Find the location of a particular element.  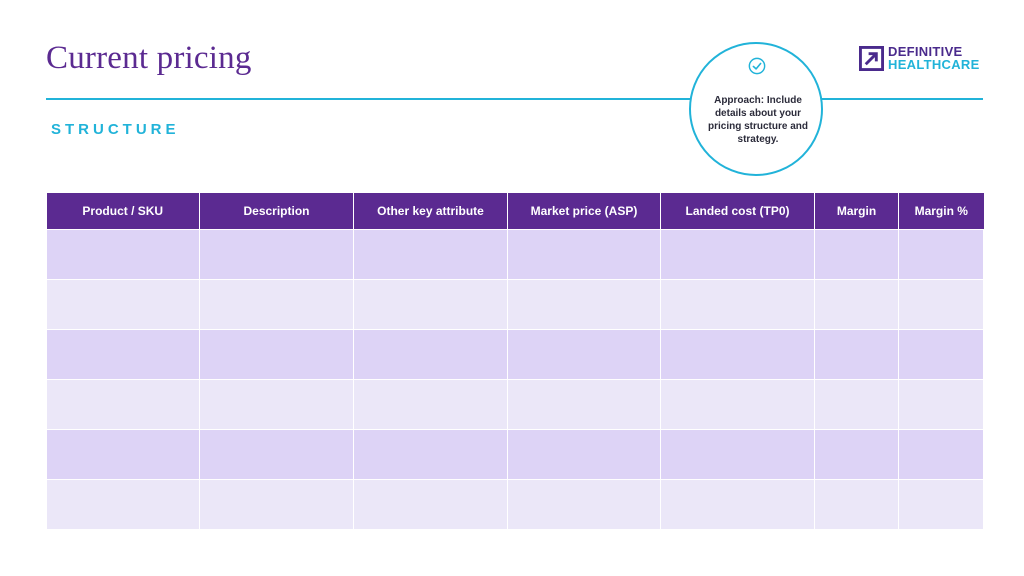

definitive-healthcare-logo: DEFINITIVE HEALTHCARE is located at coordinates (919, 58).